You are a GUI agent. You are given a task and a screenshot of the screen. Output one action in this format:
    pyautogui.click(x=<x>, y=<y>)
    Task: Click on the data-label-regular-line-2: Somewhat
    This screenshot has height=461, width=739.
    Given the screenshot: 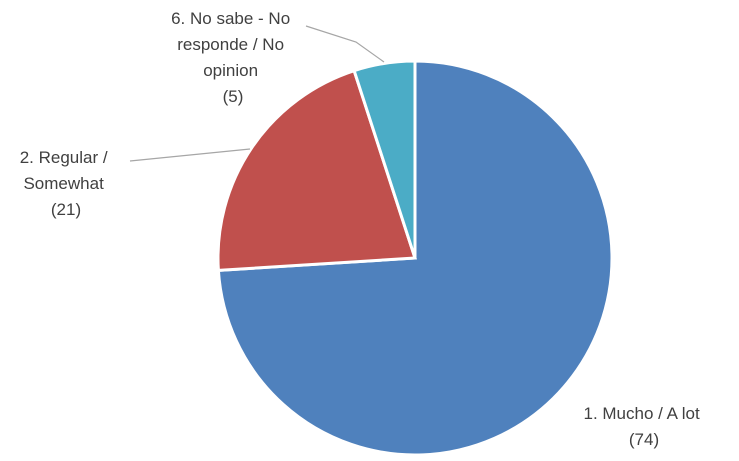 What is the action you would take?
    pyautogui.click(x=63, y=183)
    